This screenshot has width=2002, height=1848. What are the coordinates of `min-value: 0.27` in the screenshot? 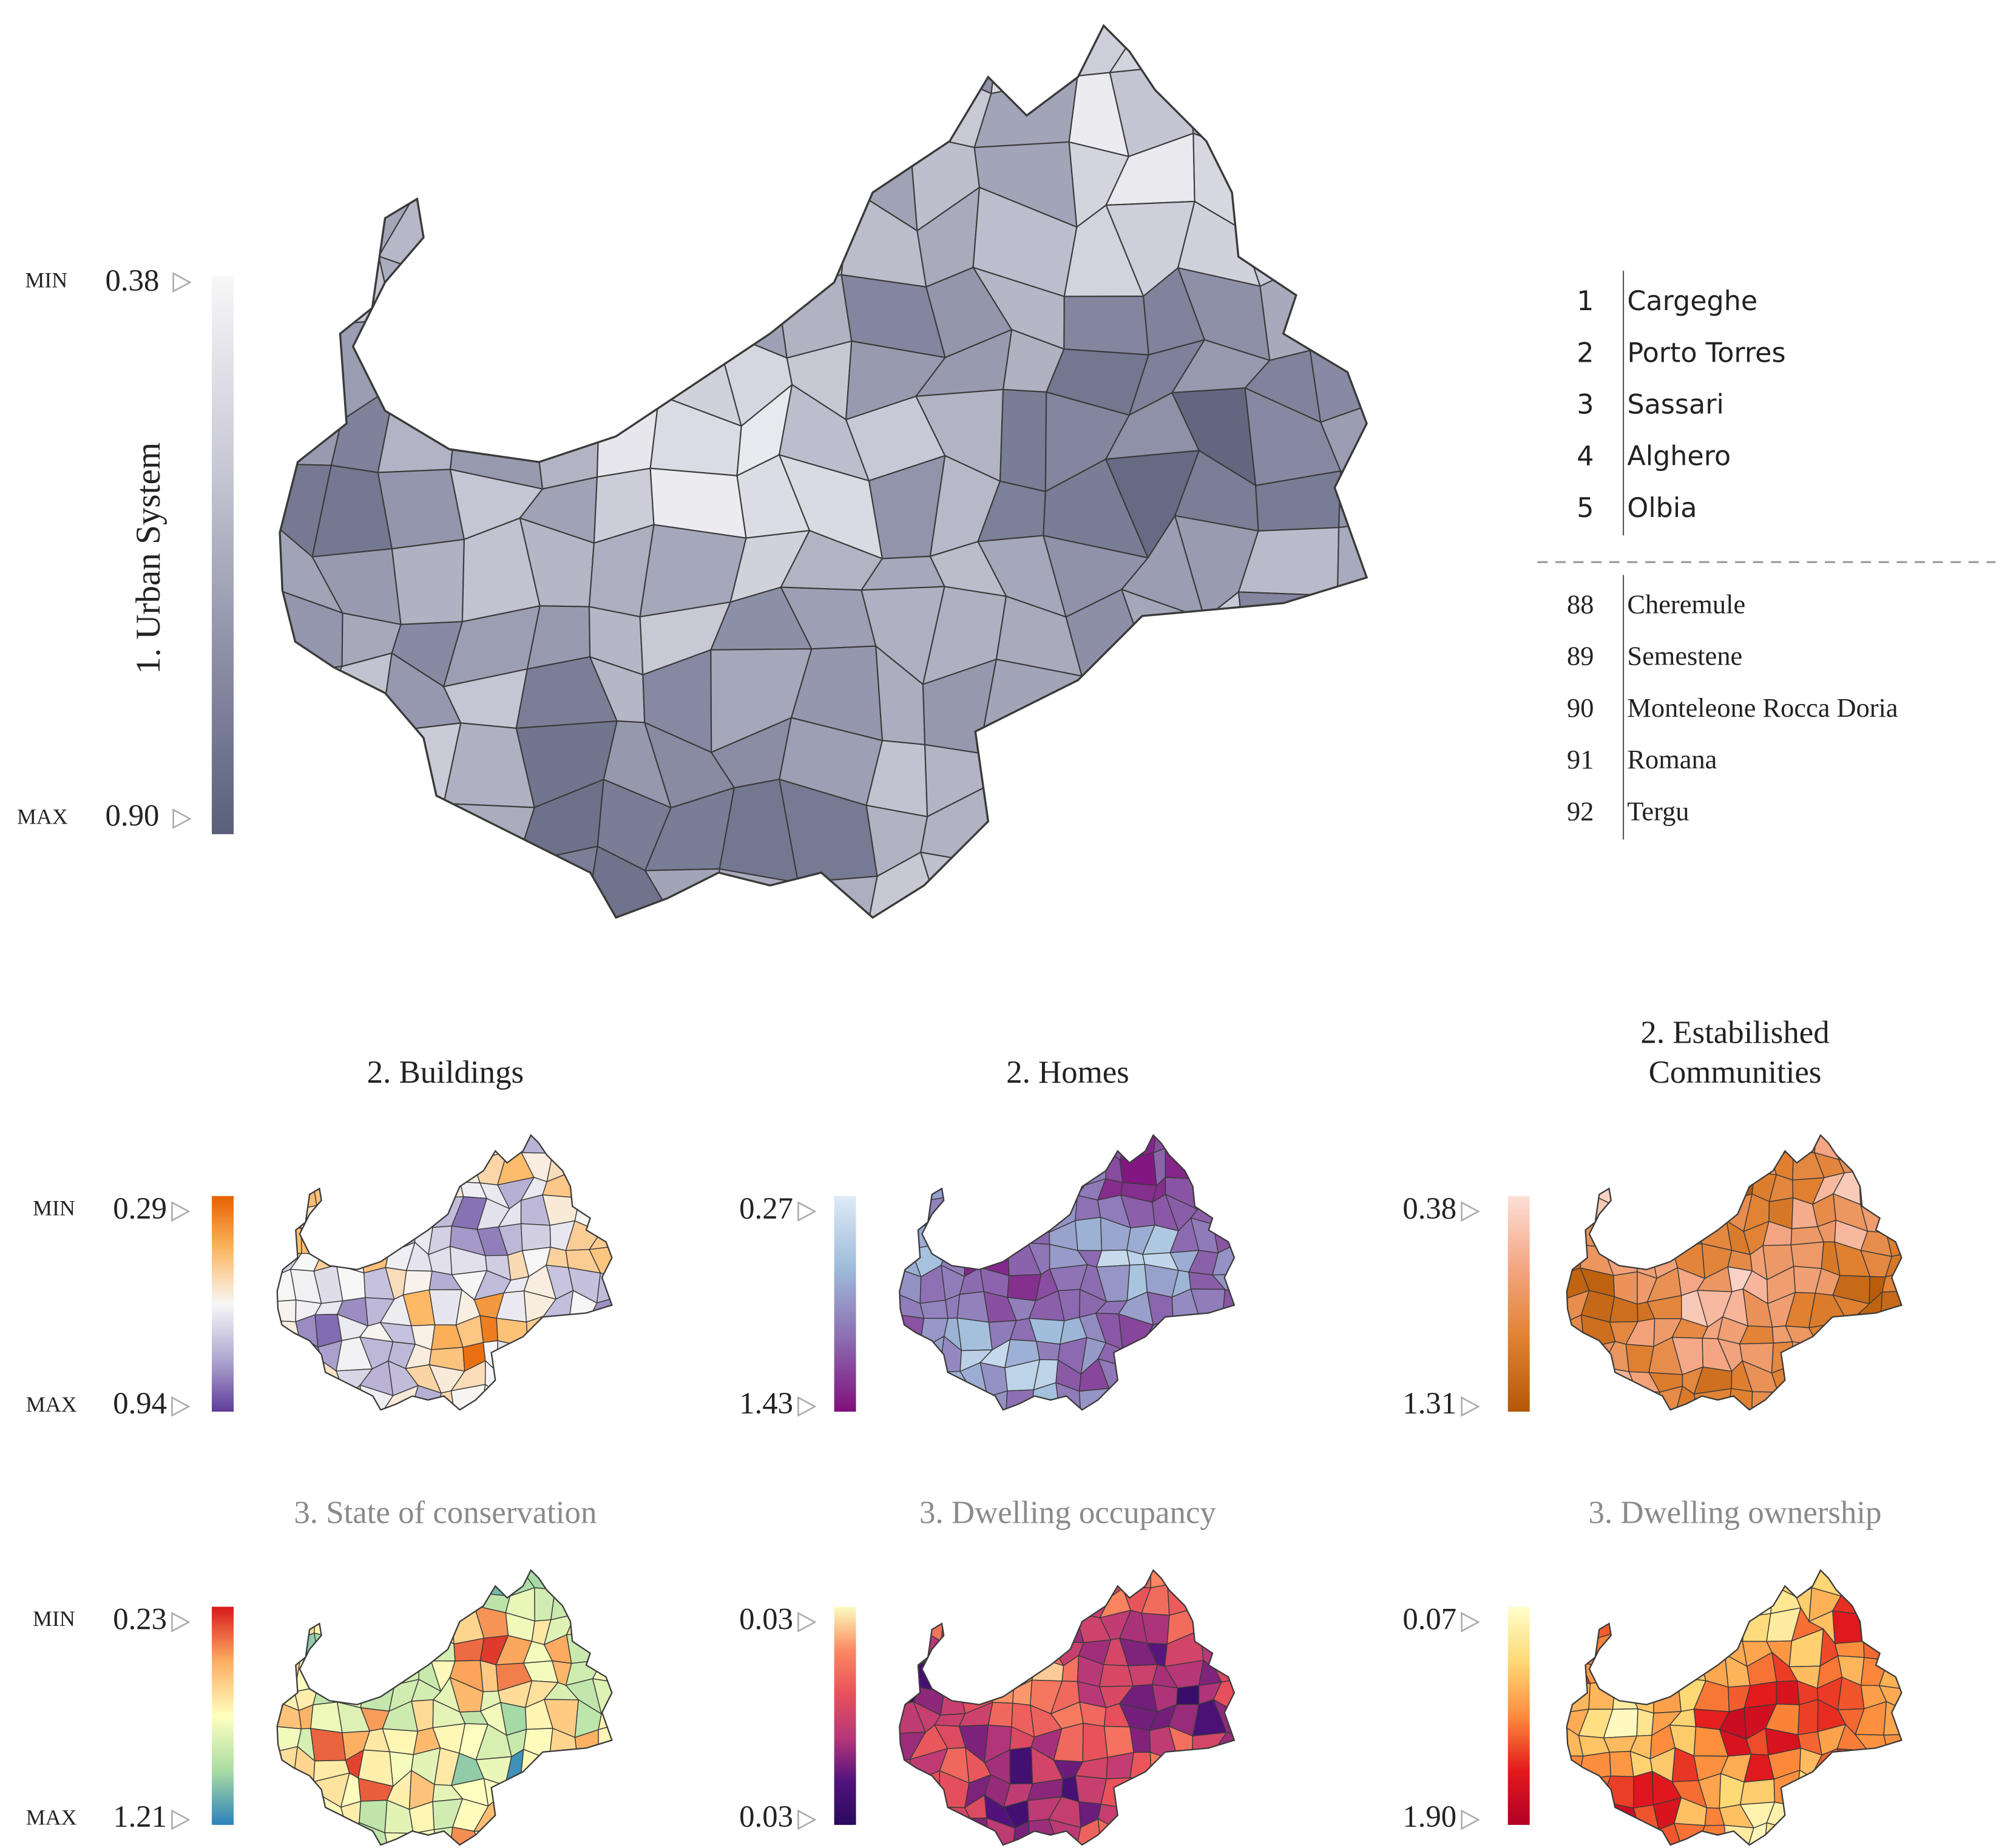 It's located at (766, 1208).